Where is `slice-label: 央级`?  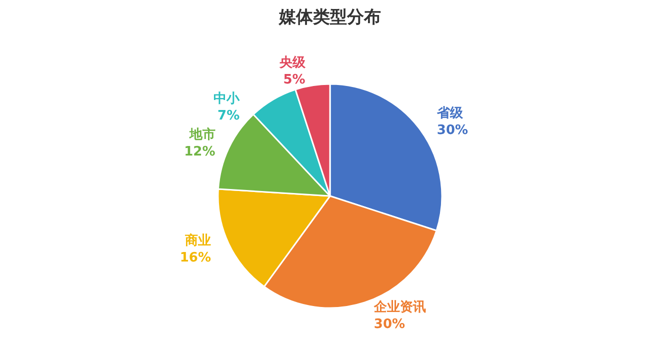
slice-label: 央级 is located at coordinates (292, 63).